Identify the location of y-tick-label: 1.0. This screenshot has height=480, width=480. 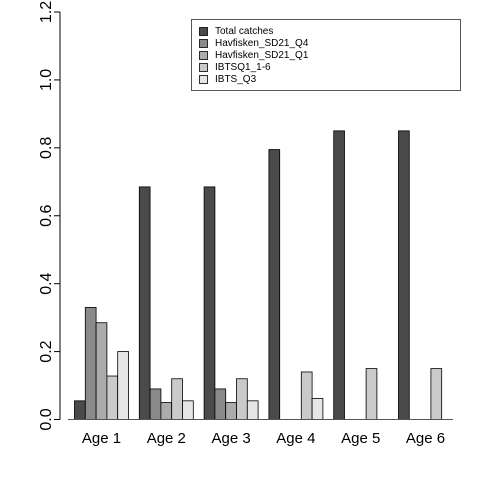
(46, 80).